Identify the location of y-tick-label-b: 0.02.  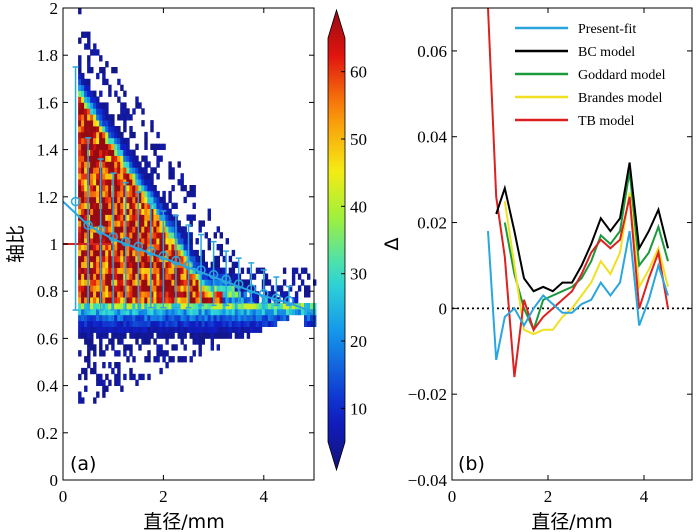
(432, 223).